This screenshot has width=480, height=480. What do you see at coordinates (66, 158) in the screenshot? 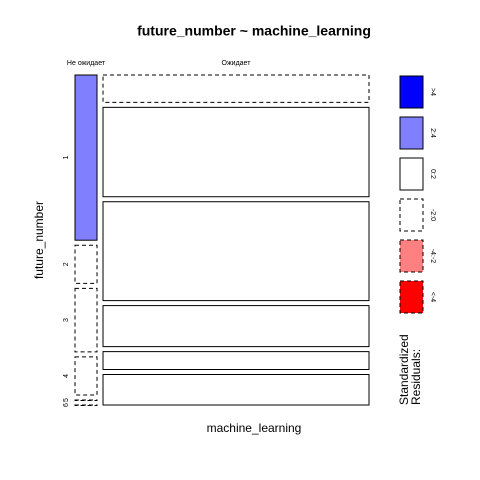
I see `y-category-label: 1` at bounding box center [66, 158].